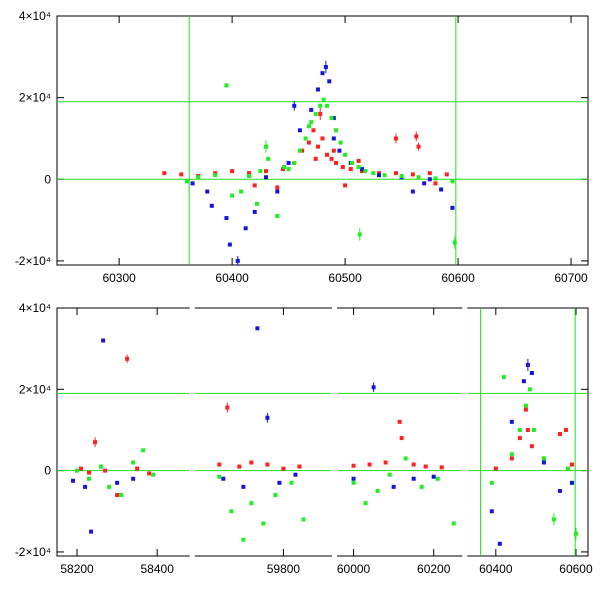 This screenshot has height=600, width=600. What do you see at coordinates (47, 179) in the screenshot?
I see `y-tick-label: 0` at bounding box center [47, 179].